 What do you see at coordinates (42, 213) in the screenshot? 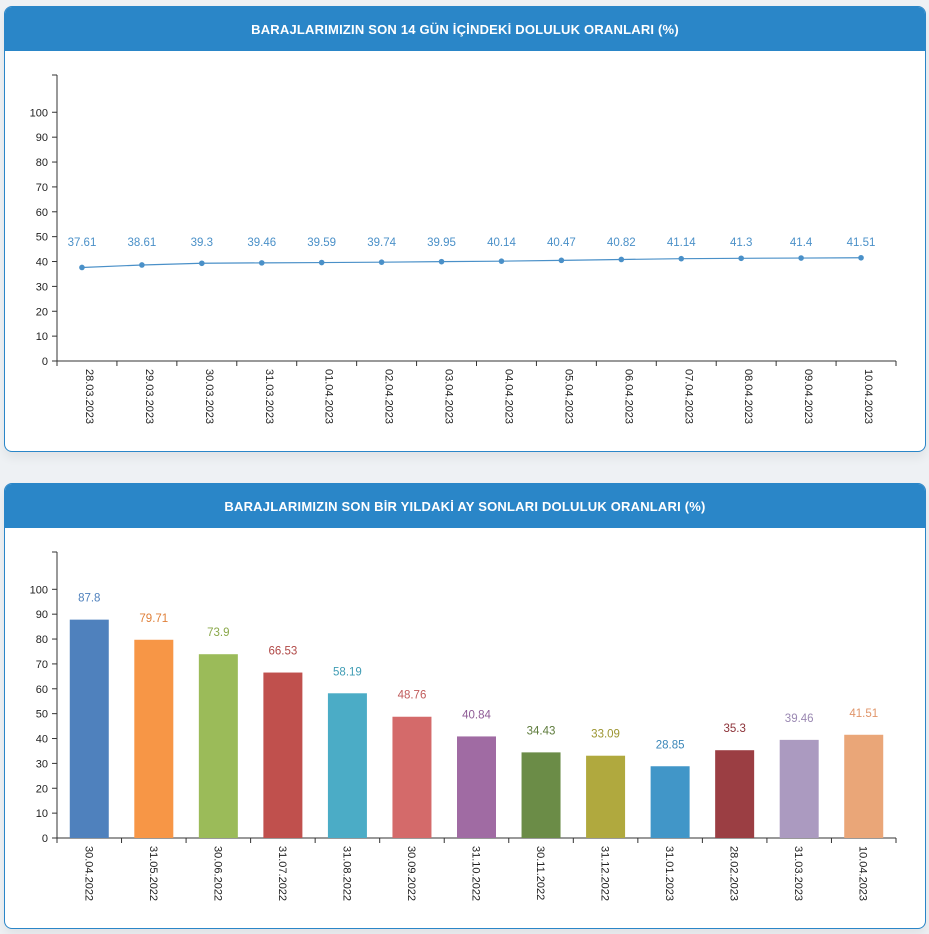
I see `line-y-tick-label: 60` at bounding box center [42, 213].